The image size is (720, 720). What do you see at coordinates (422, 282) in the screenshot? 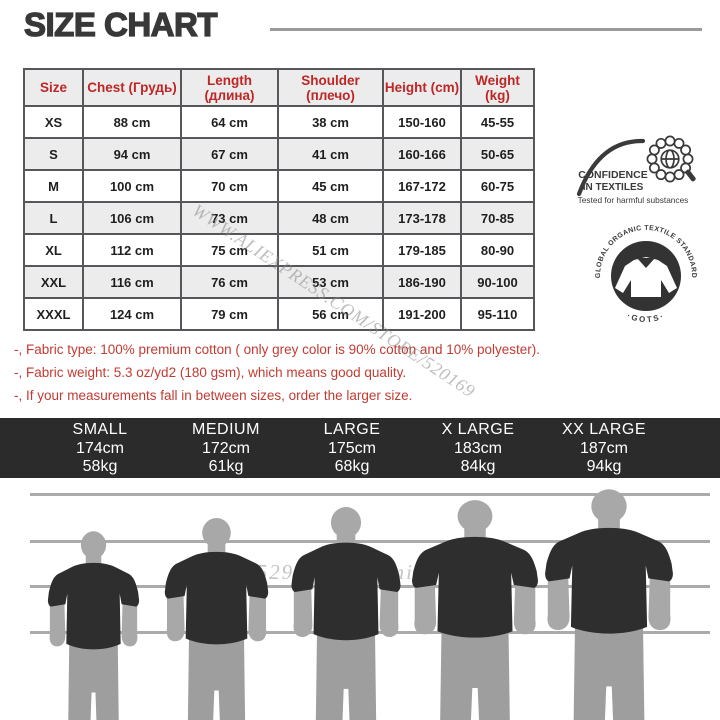
I see `table-cell: 186-190` at bounding box center [422, 282].